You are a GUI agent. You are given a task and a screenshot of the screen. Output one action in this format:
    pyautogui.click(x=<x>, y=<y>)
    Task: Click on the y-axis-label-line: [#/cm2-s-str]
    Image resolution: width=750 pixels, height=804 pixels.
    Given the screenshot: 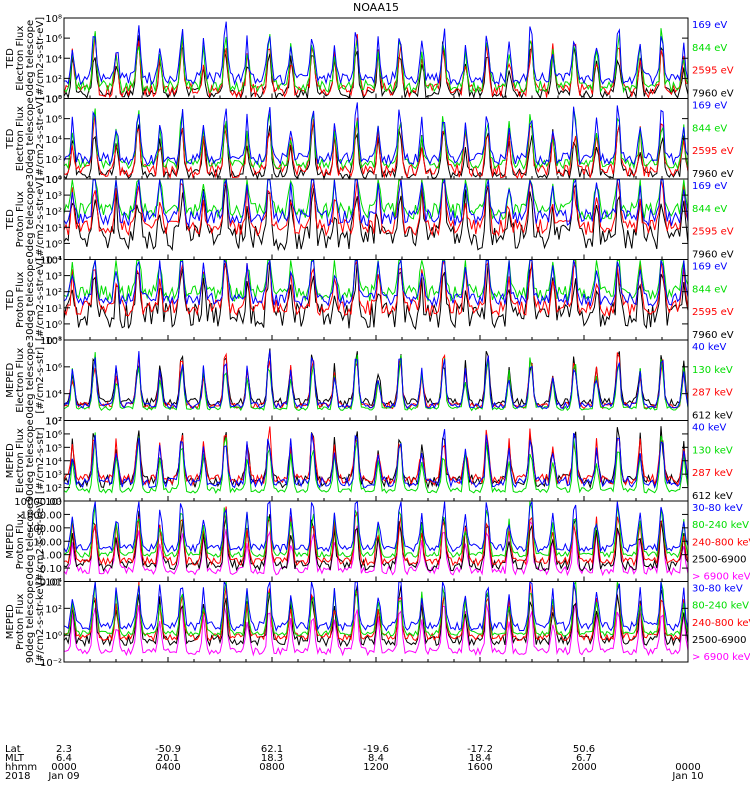 What is the action you would take?
    pyautogui.click(x=40, y=460)
    